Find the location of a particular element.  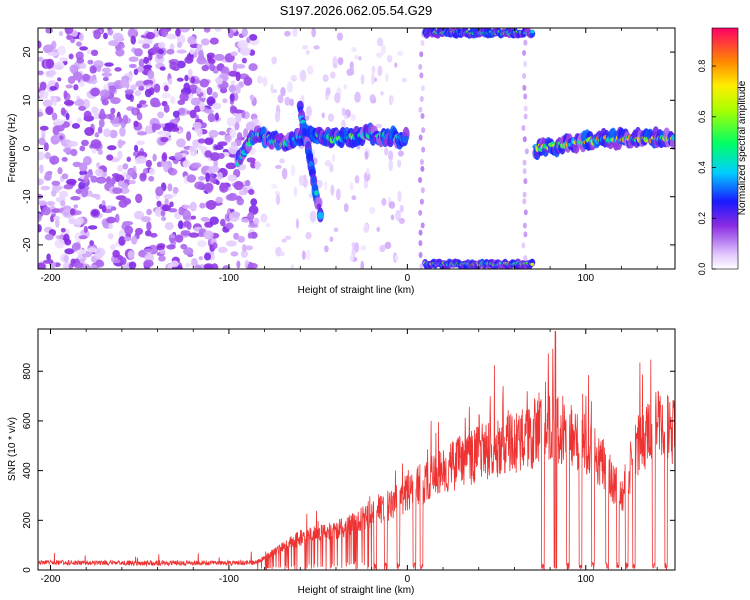

colorbar-tick-label: 0.6 is located at coordinates (702, 117).